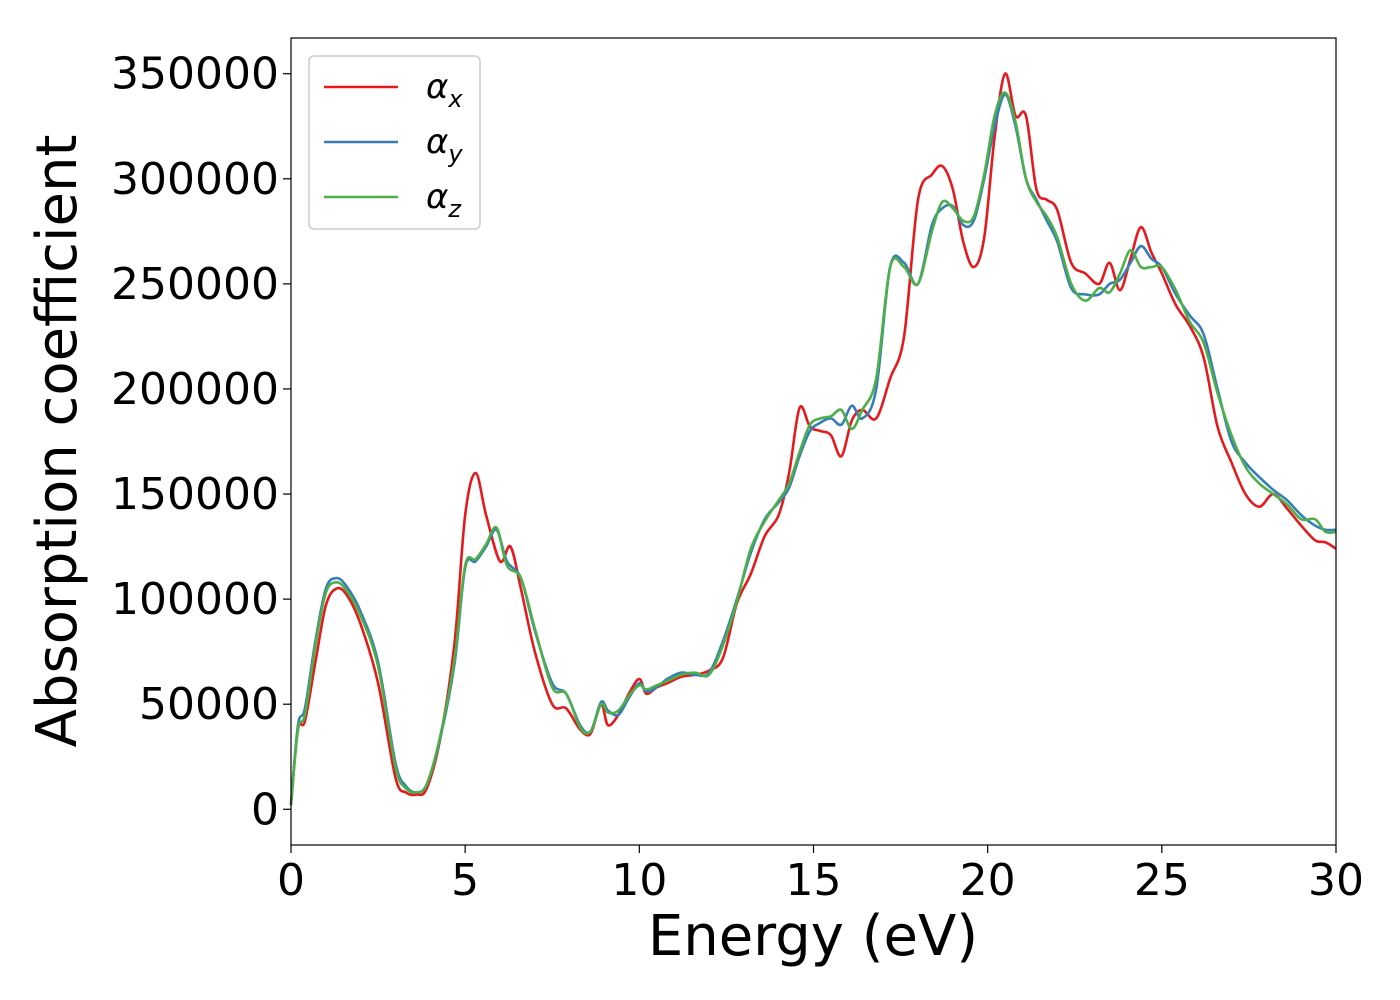 The width and height of the screenshot is (1400, 1000). I want to click on x-tick-label: 0, so click(291, 880).